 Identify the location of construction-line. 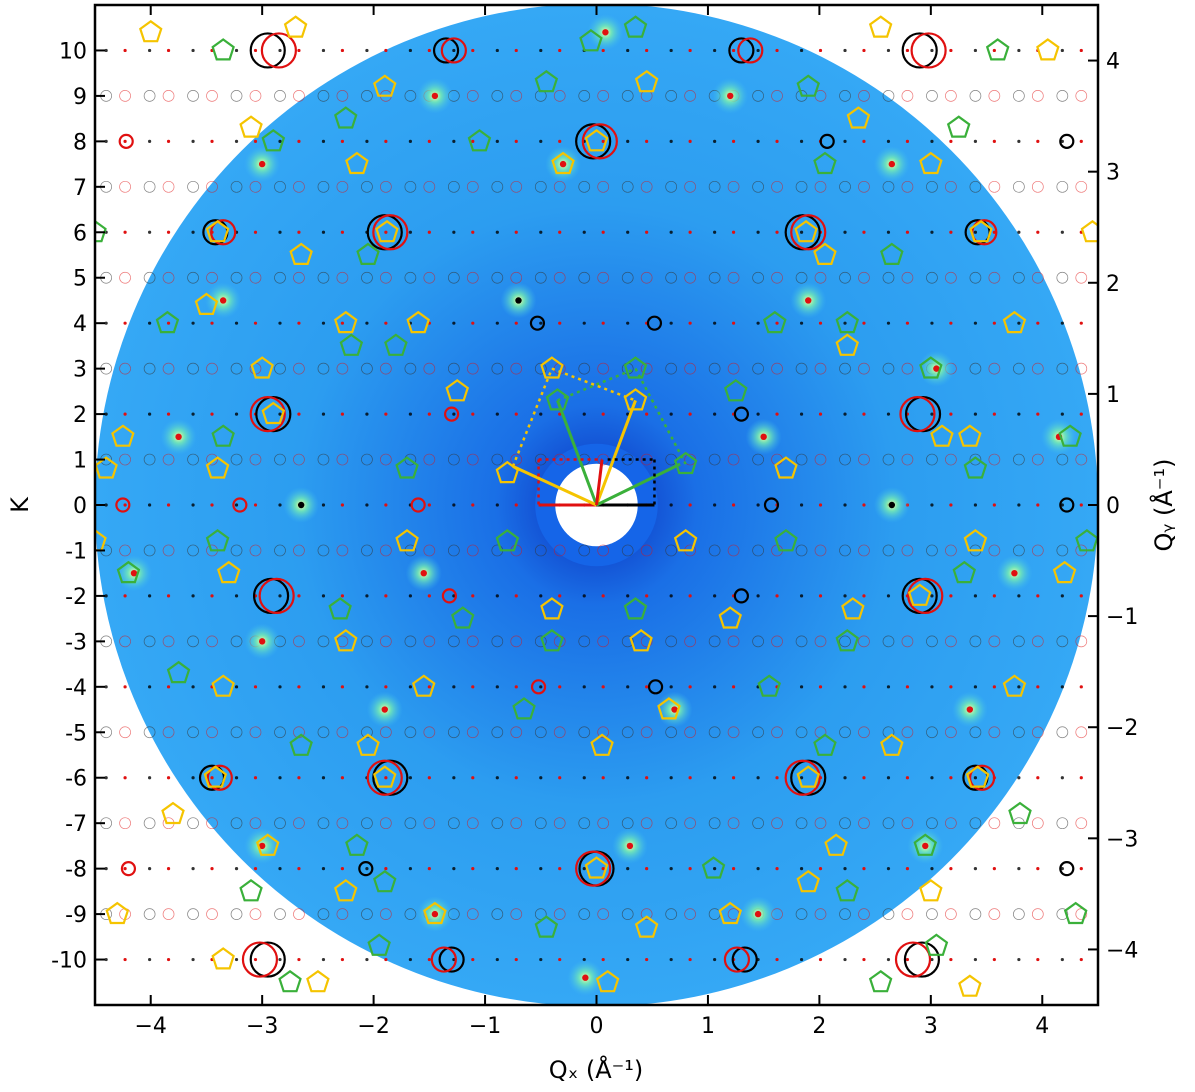
(593, 384).